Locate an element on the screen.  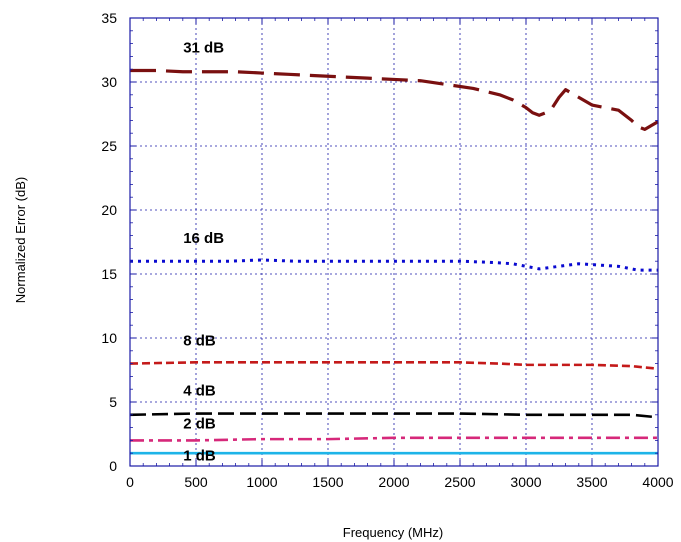
y-tick-label: 25 is located at coordinates (109, 146).